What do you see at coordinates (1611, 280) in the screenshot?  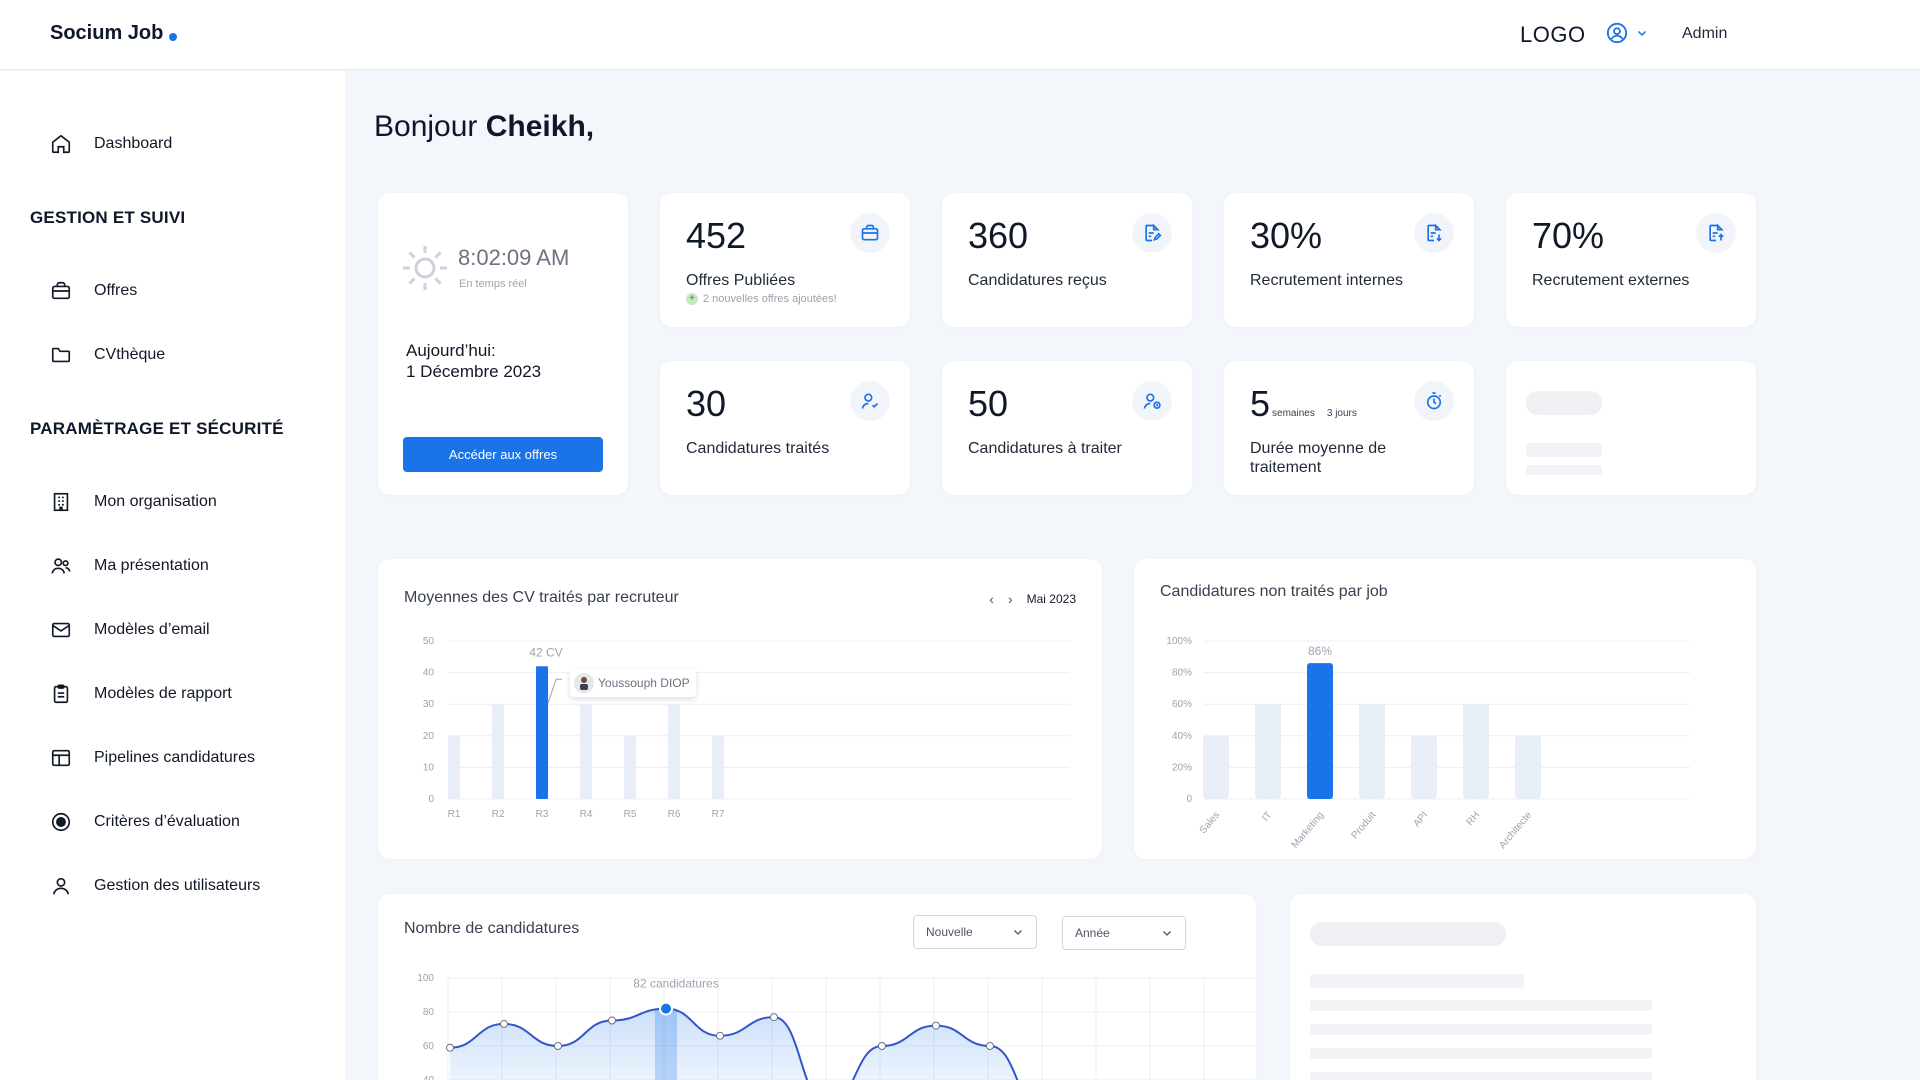 I see `stat-label: Recrutement externes` at bounding box center [1611, 280].